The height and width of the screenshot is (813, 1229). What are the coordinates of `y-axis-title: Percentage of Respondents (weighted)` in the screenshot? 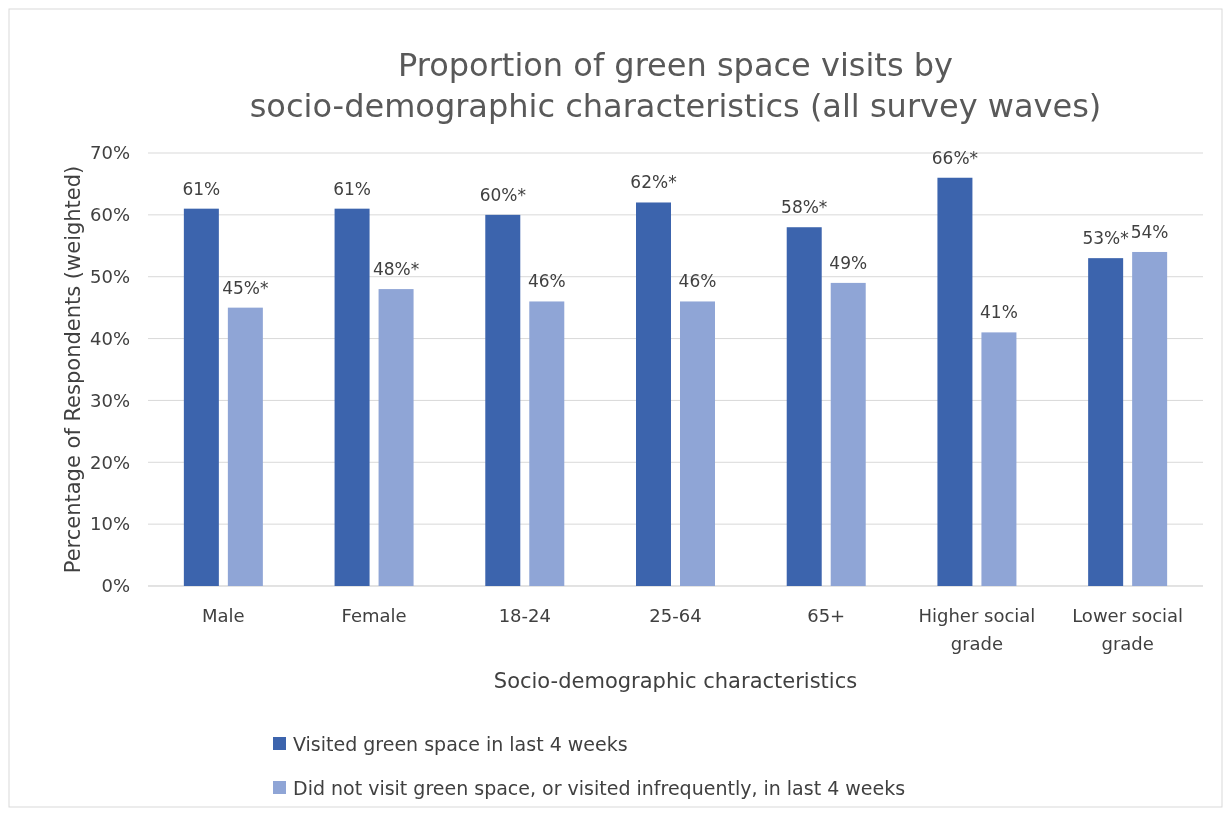 It's located at (73, 369).